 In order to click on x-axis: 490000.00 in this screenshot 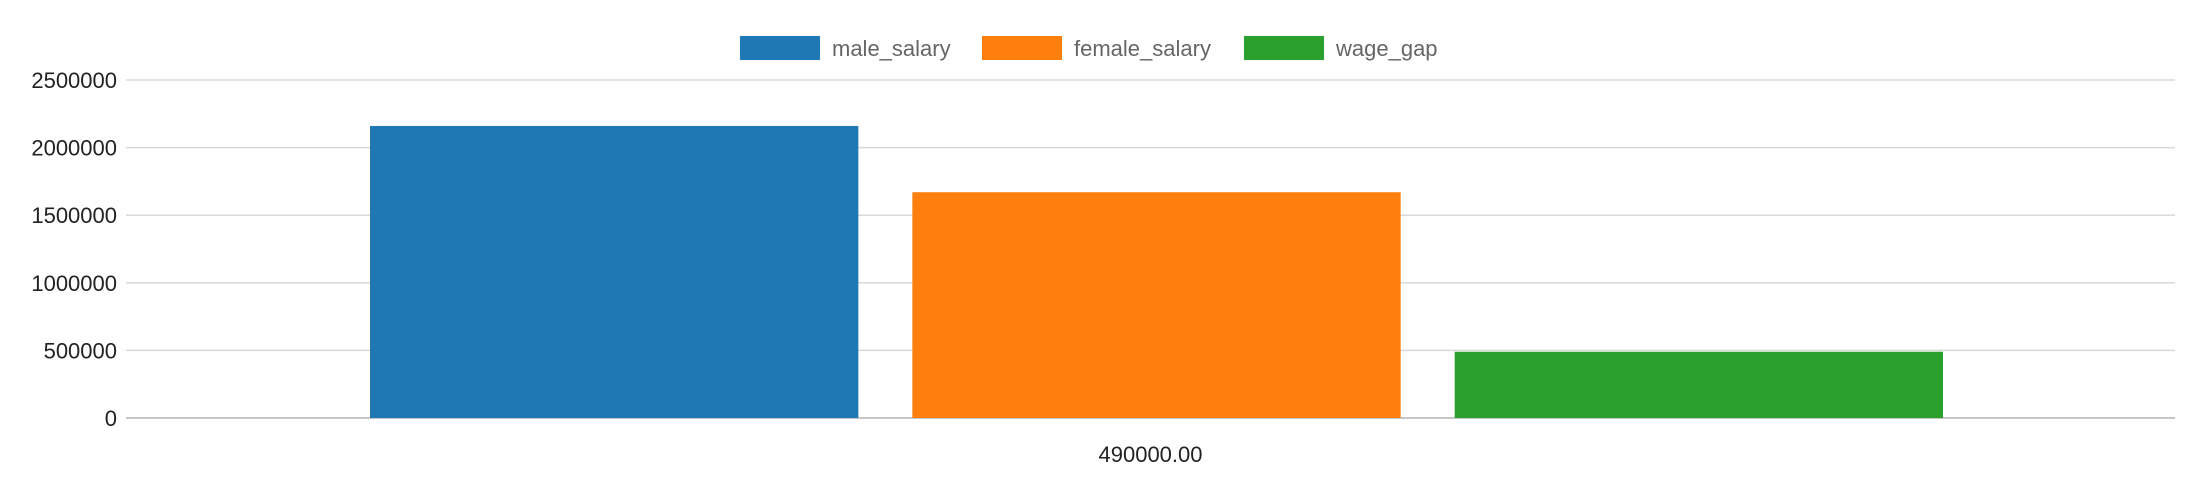, I will do `click(1151, 454)`.